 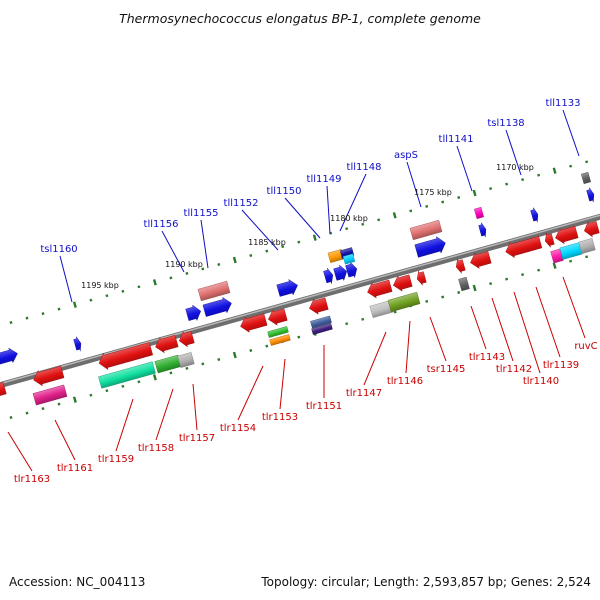 I want to click on gene-tlr1153, so click(x=278, y=317).